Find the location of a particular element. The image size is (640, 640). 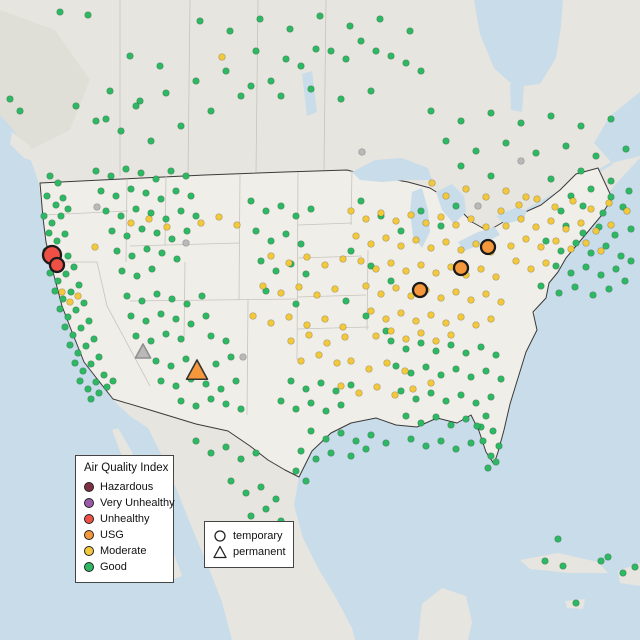

hazardous-swatch-icon is located at coordinates (89, 487).